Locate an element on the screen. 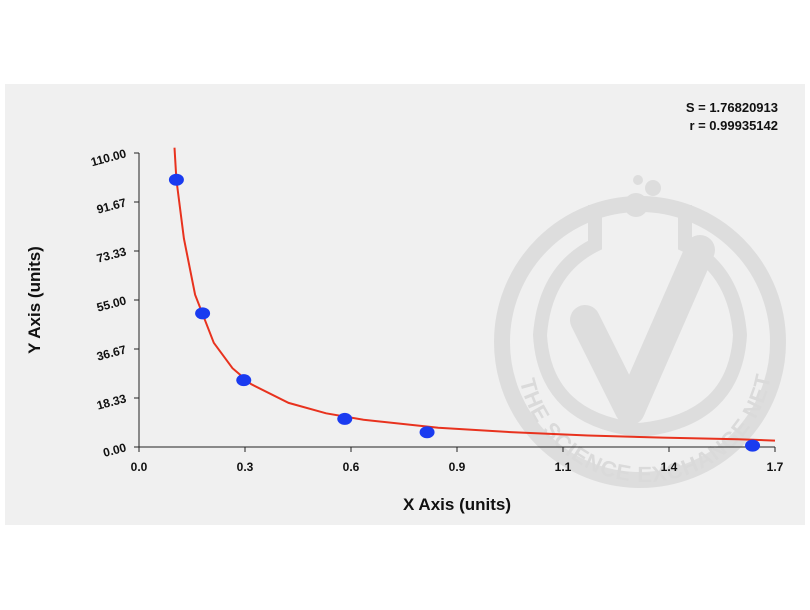  watermark-checkmark is located at coordinates (642, 330).